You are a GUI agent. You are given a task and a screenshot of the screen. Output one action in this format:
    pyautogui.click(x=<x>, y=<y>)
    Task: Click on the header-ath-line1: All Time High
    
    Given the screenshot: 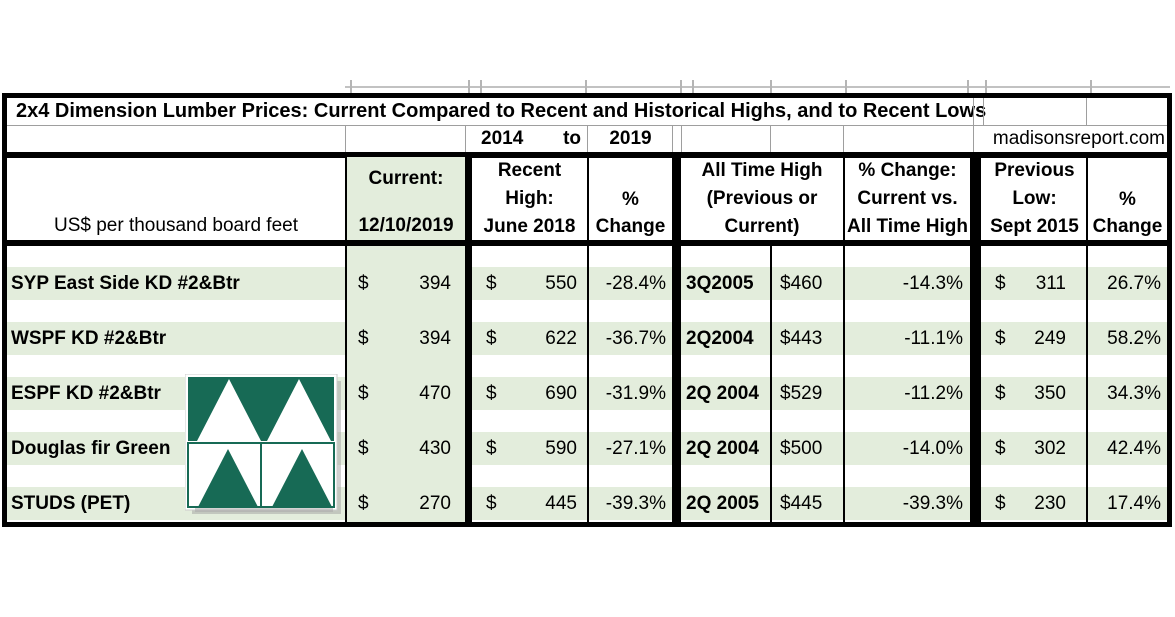 What is the action you would take?
    pyautogui.click(x=762, y=171)
    